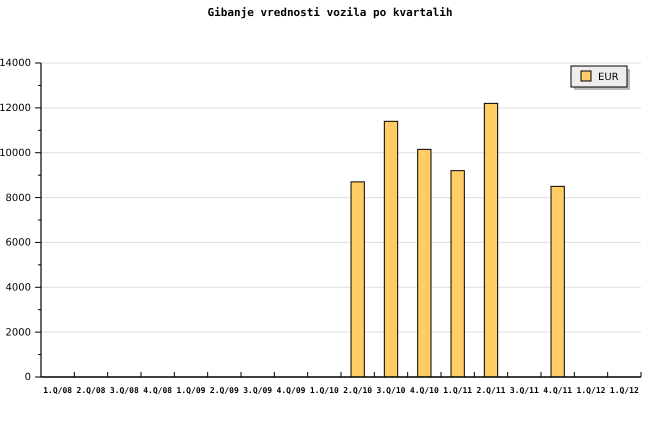 The height and width of the screenshot is (440, 660). What do you see at coordinates (457, 390) in the screenshot?
I see `x-tick-label: 1.Q/11` at bounding box center [457, 390].